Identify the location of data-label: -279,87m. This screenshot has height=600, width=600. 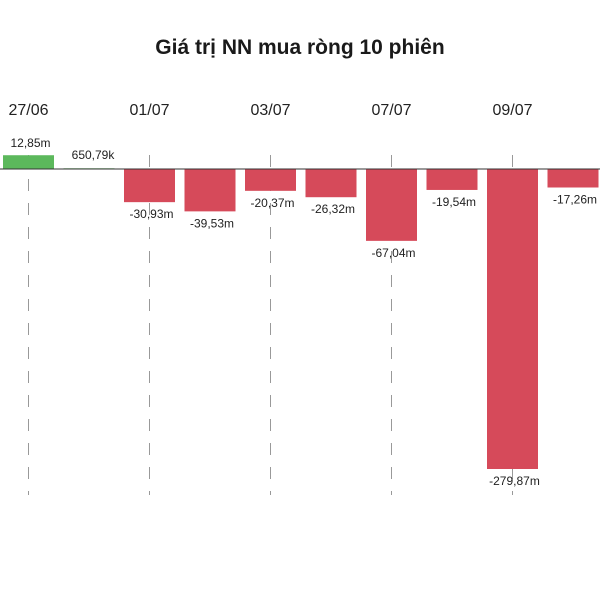
(514, 481).